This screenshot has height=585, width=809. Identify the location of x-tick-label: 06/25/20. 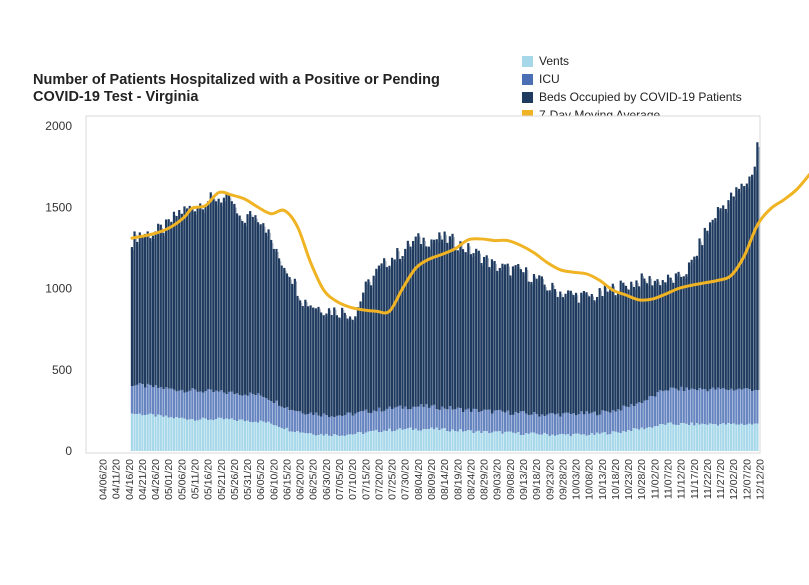
(314, 479).